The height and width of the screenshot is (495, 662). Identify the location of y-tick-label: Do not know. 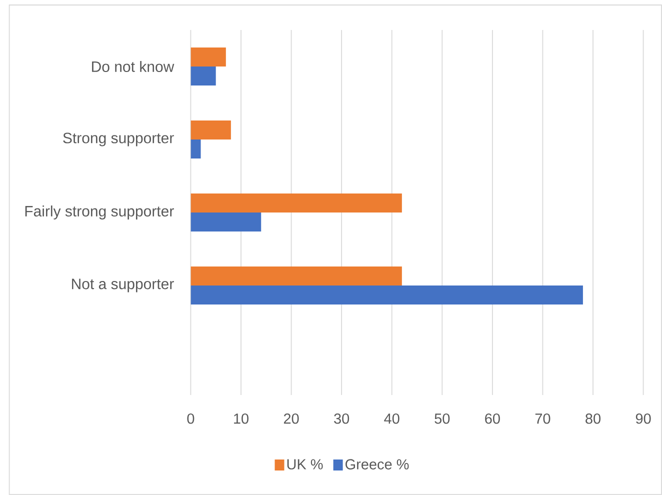
(133, 66).